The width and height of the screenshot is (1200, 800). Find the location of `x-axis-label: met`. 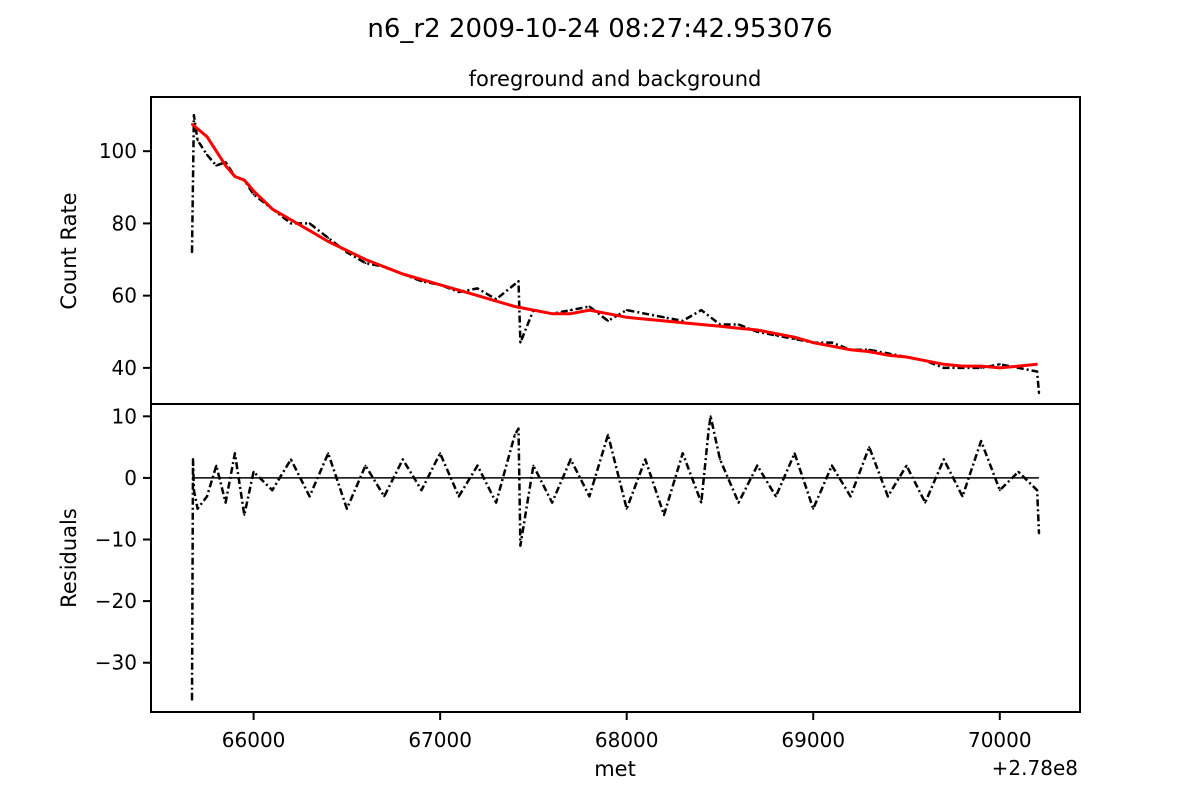

x-axis-label: met is located at coordinates (615, 769).